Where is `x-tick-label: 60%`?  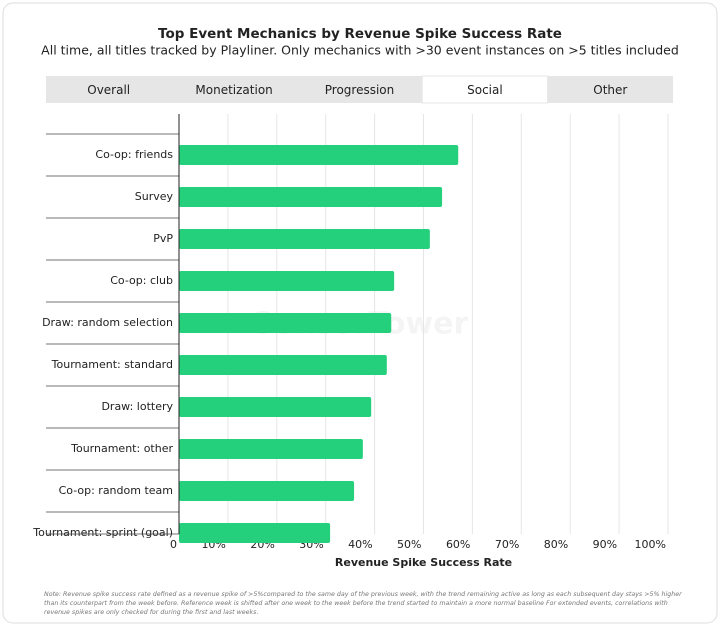 x-tick-label: 60% is located at coordinates (458, 544).